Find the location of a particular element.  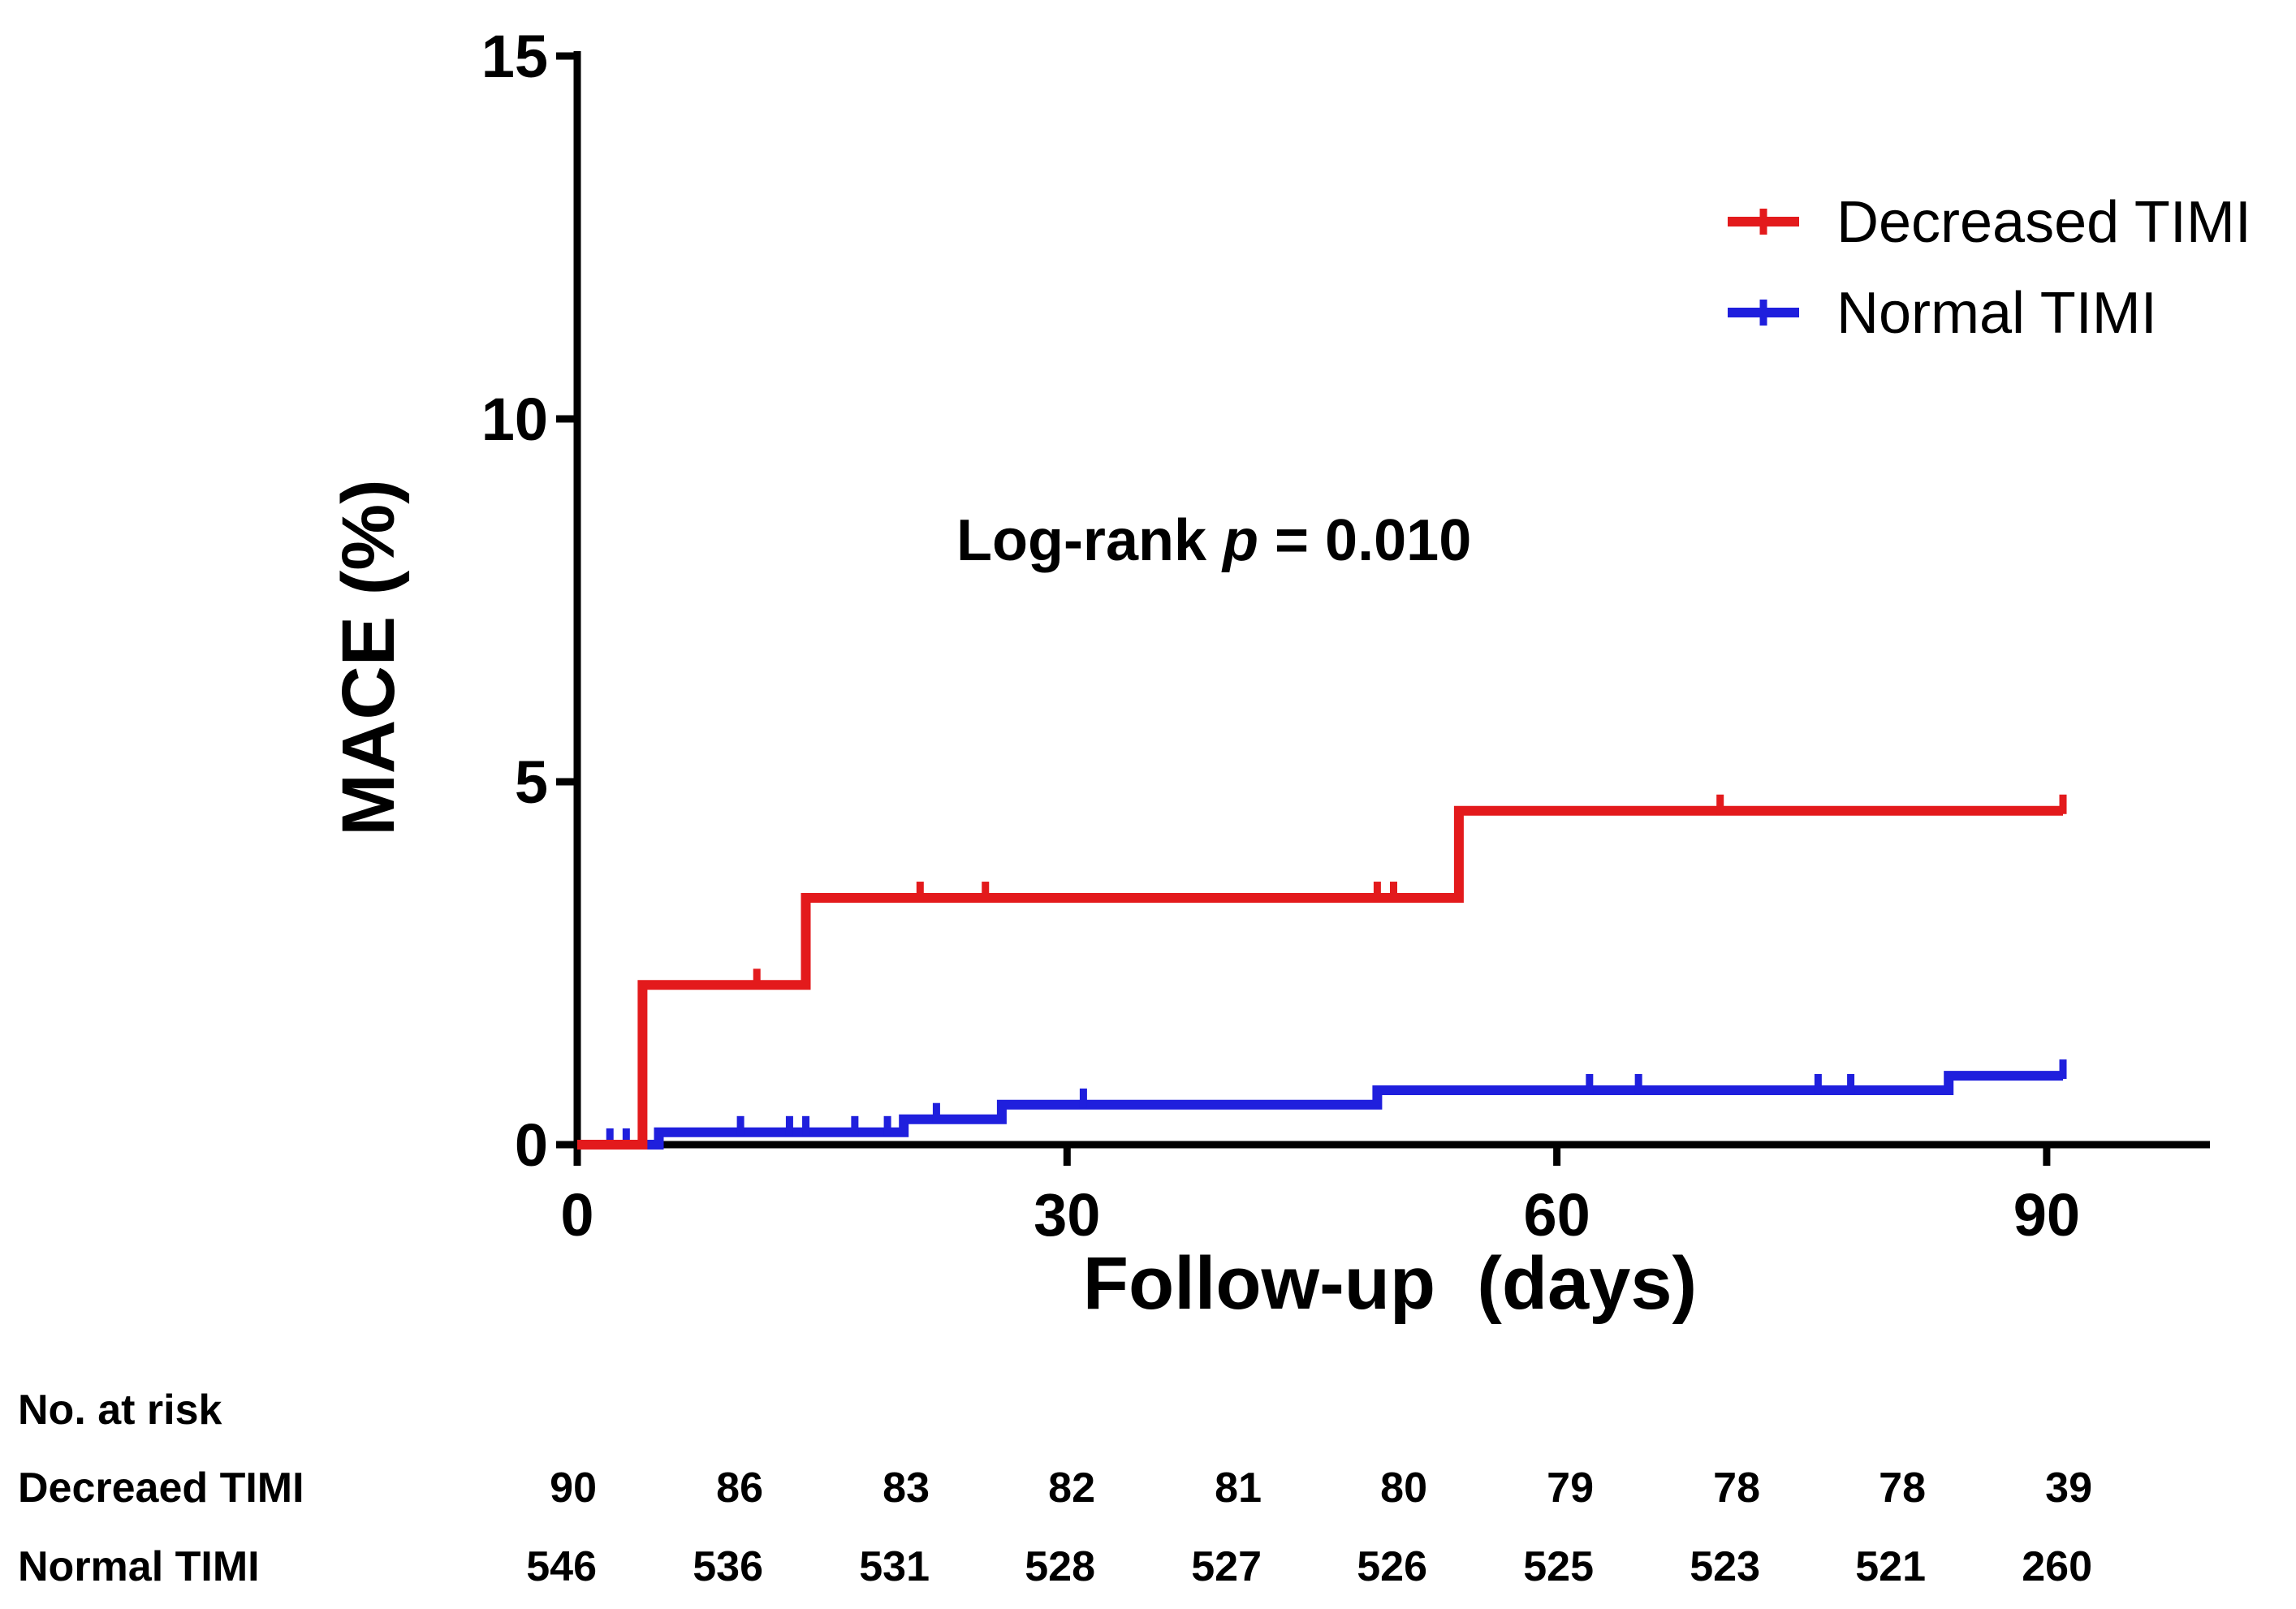

risk-cell: 83 is located at coordinates (906, 1488).